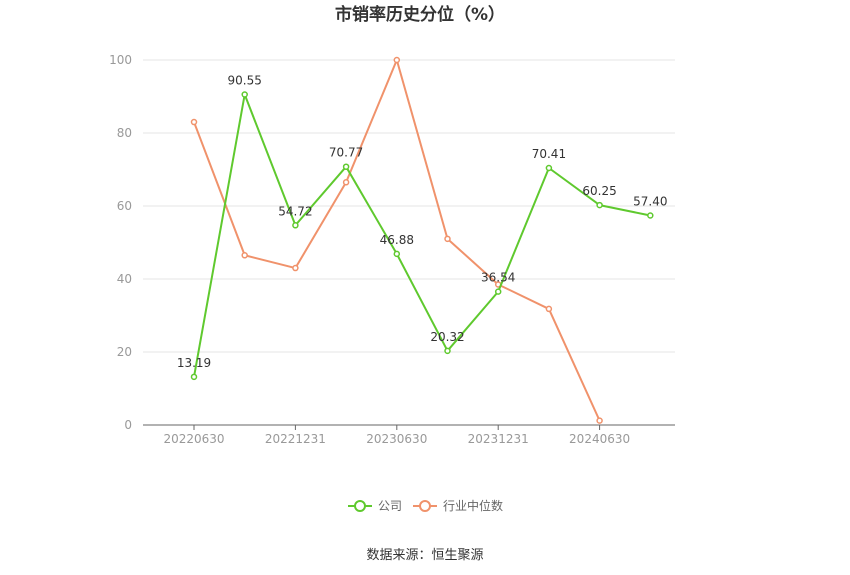 This screenshot has width=850, height=575. What do you see at coordinates (397, 240) in the screenshot?
I see `data-label-company: 46.88` at bounding box center [397, 240].